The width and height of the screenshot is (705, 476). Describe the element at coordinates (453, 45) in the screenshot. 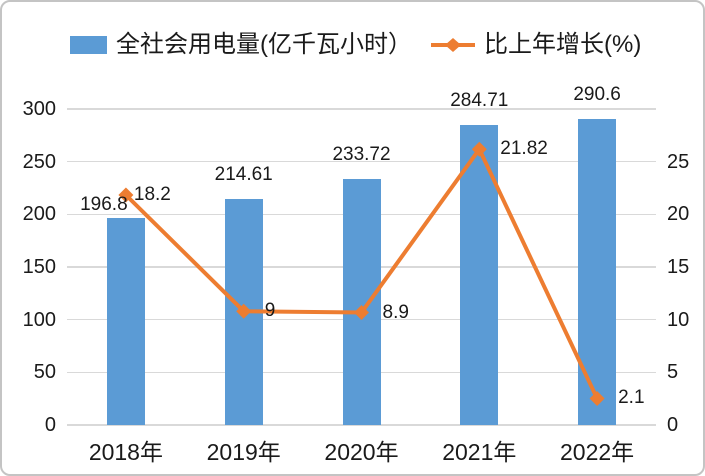

I see `legend-line-diamond-icon` at that location.